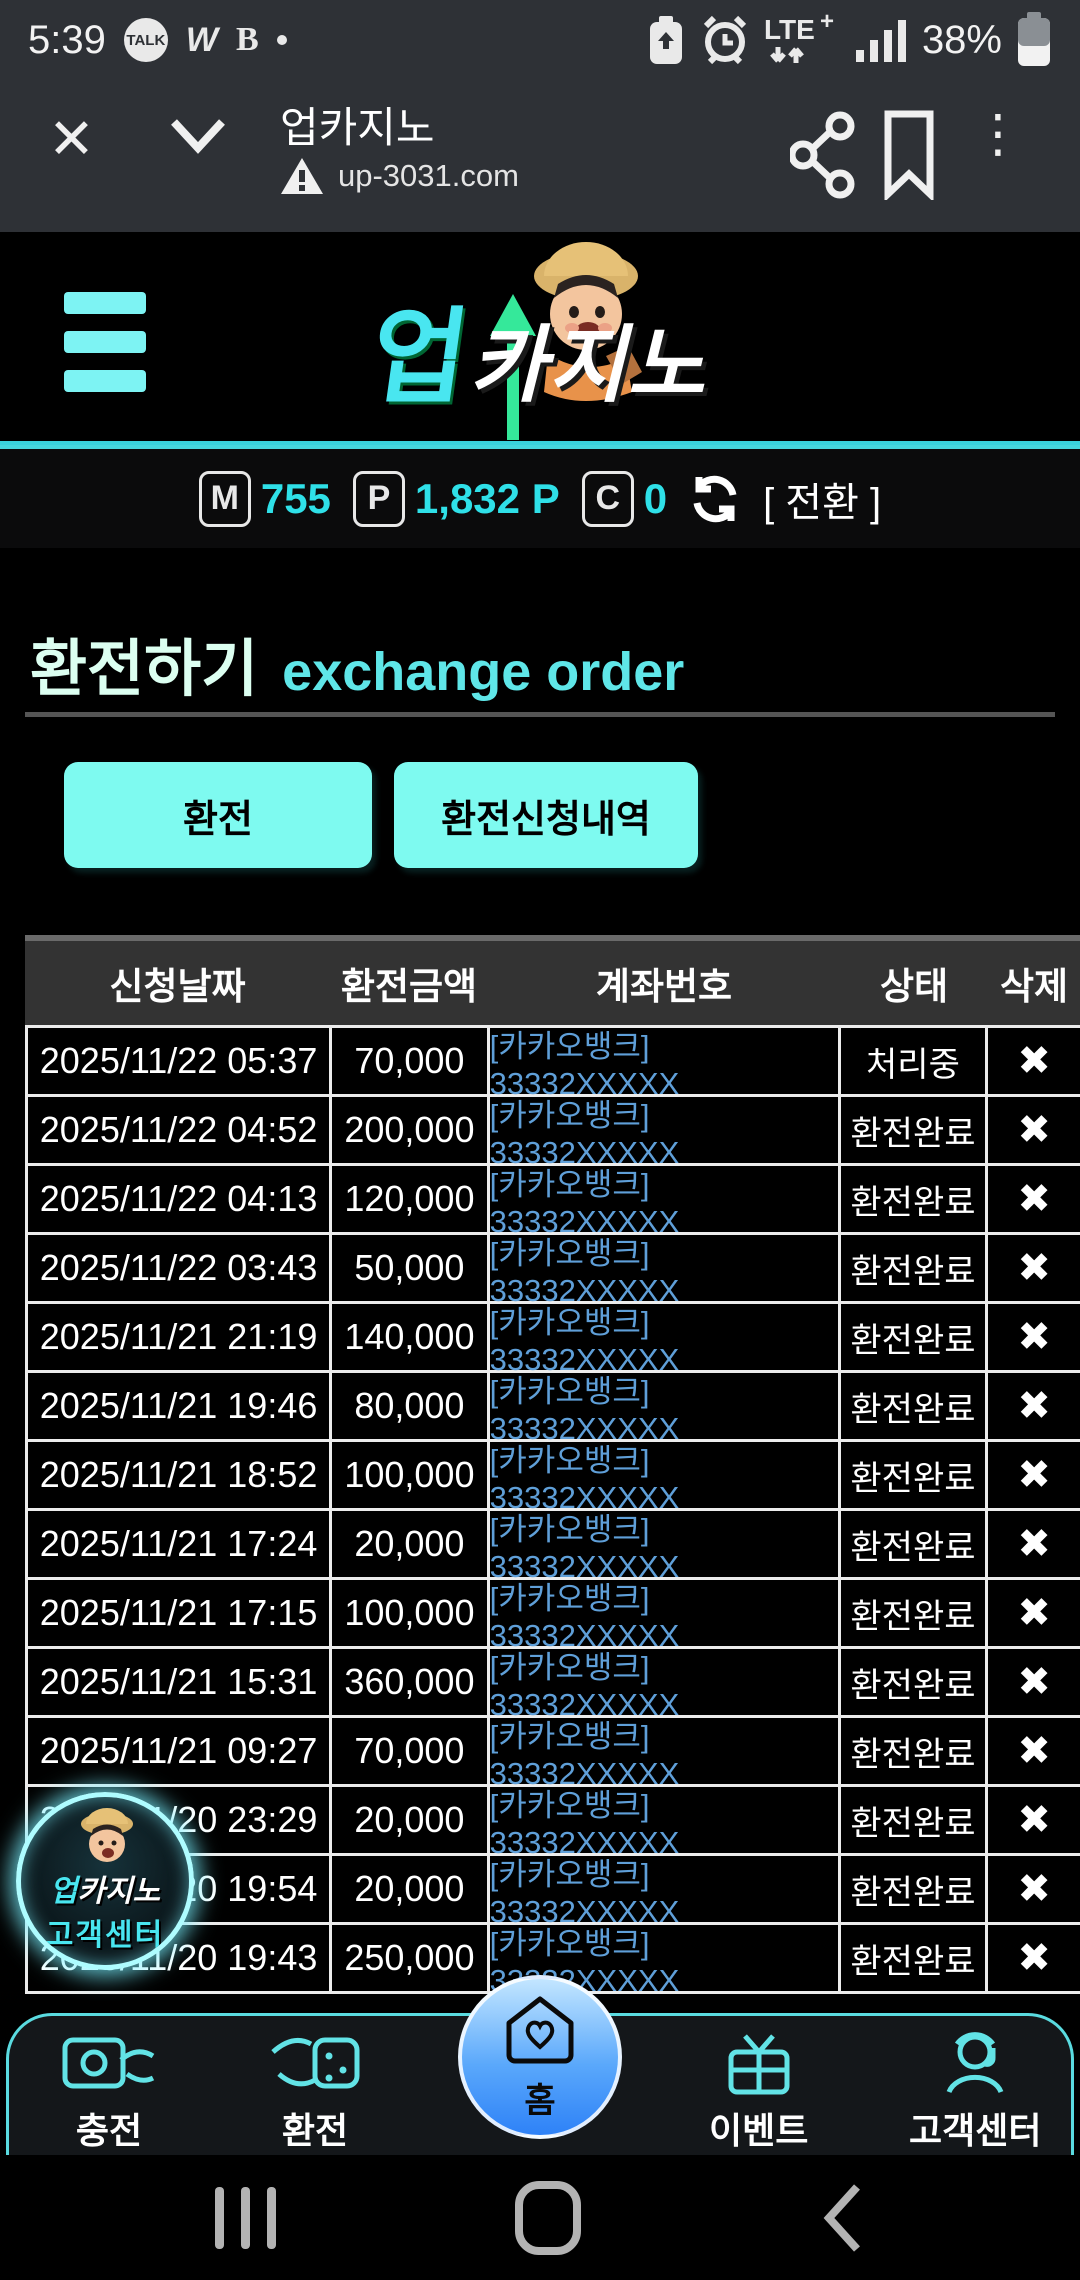 The width and height of the screenshot is (1080, 2280). Describe the element at coordinates (1034, 986) in the screenshot. I see `col-header-delete: 삭제` at that location.